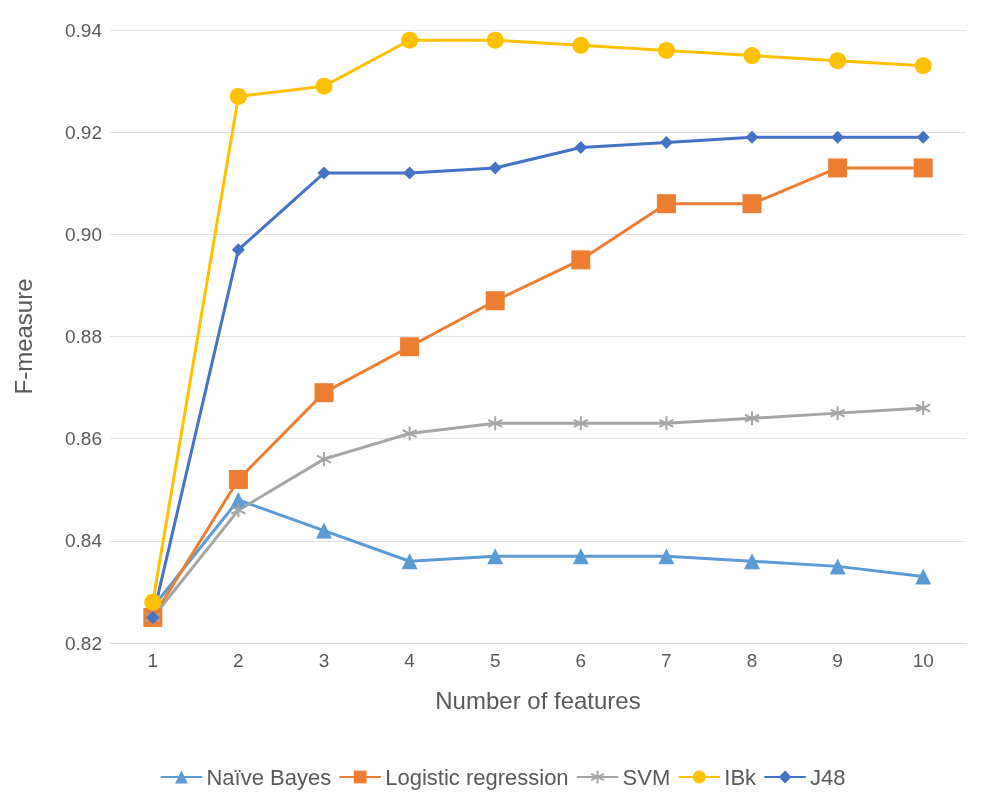  I want to click on y-tick-label: 0.88, so click(83, 336).